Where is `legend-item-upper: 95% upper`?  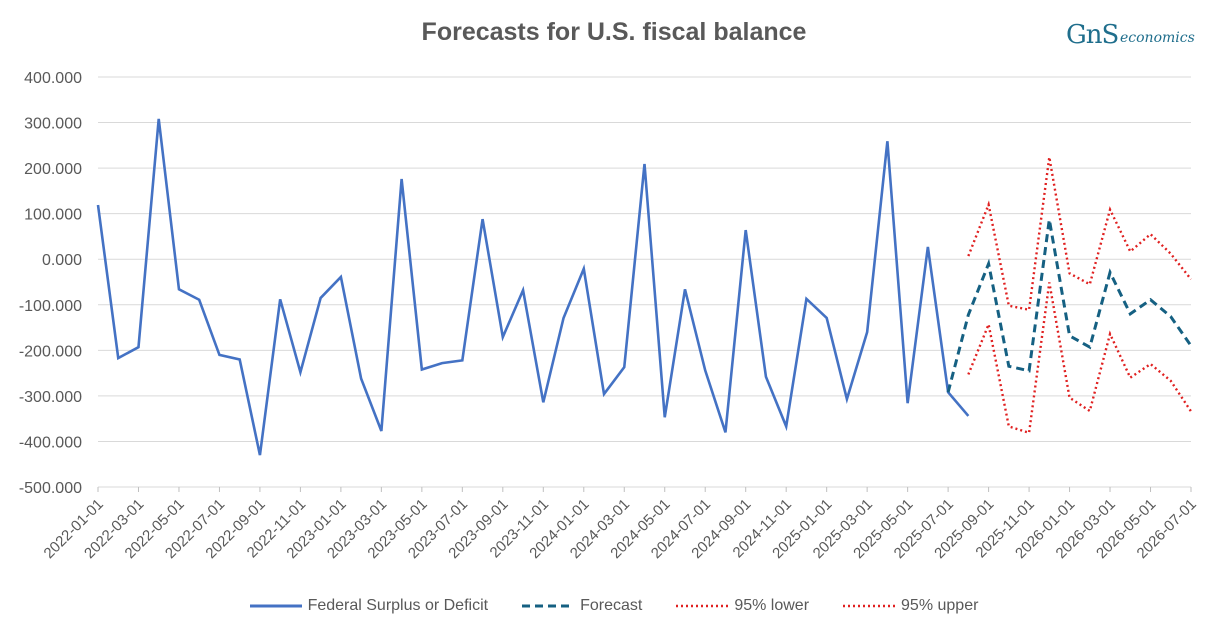 legend-item-upper: 95% upper is located at coordinates (910, 606).